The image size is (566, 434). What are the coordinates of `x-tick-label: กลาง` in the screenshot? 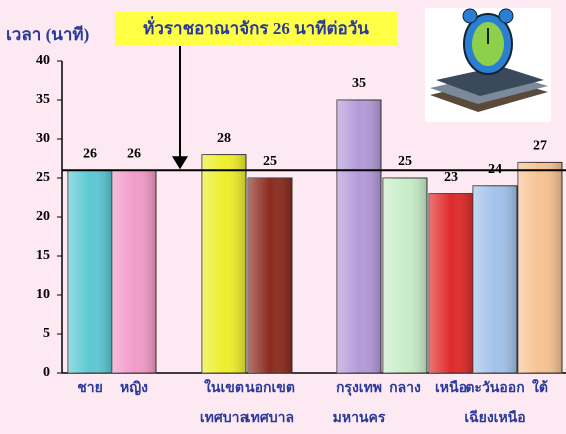 It's located at (405, 388).